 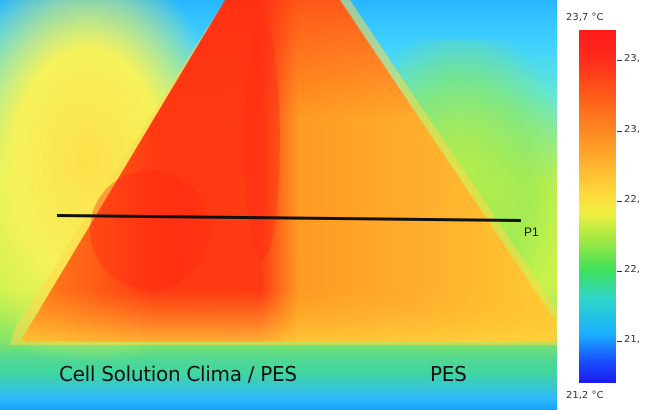 I want to click on color-scale-bar, so click(x=597, y=206).